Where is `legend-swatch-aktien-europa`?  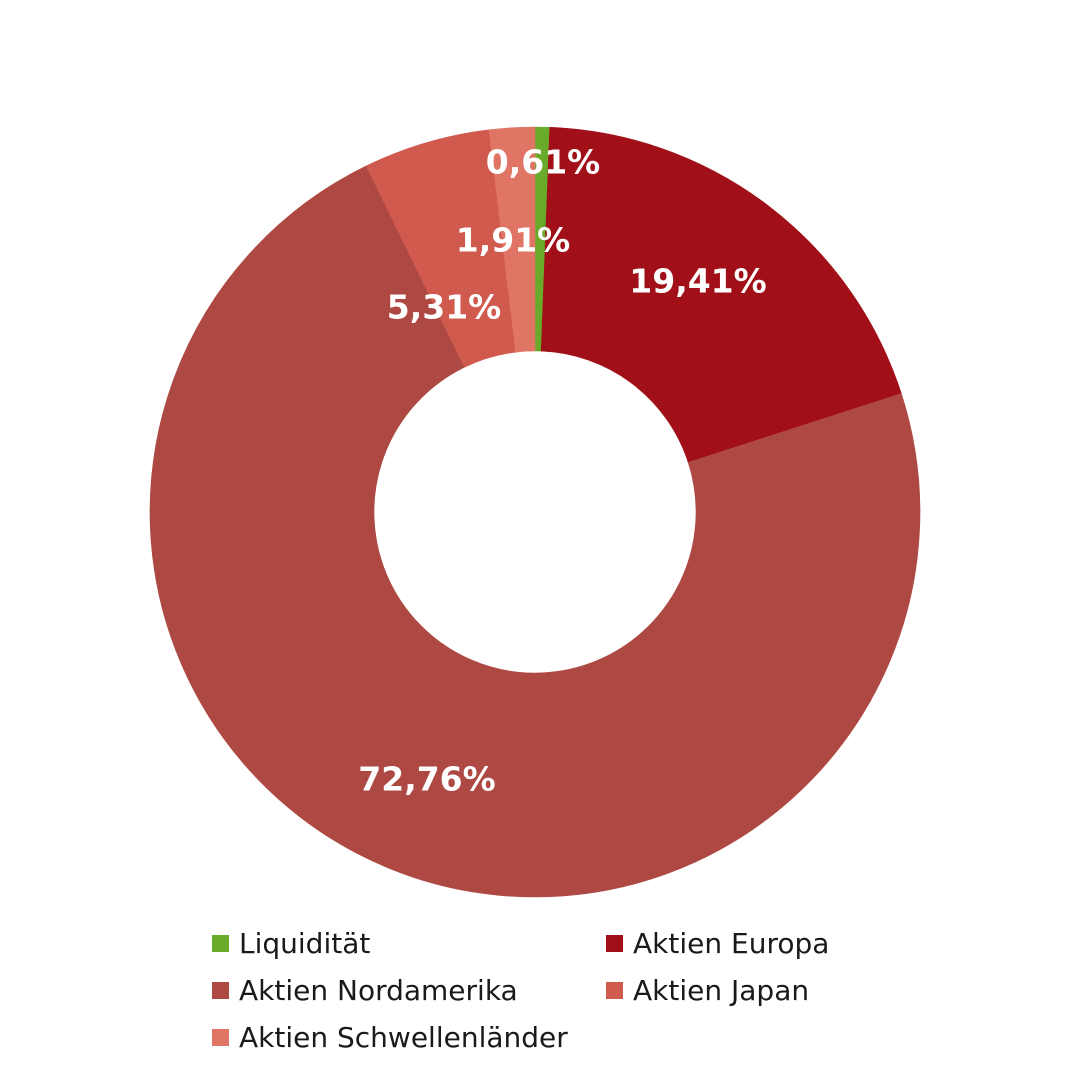
legend-swatch-aktien-europa is located at coordinates (614, 943).